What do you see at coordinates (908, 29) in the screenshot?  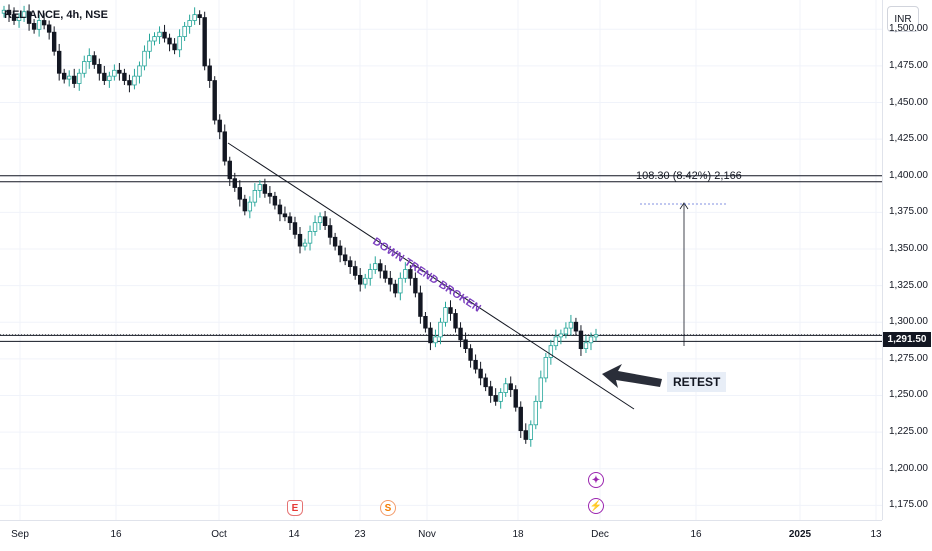 I see `price-tick-label: 1,500.00` at bounding box center [908, 29].